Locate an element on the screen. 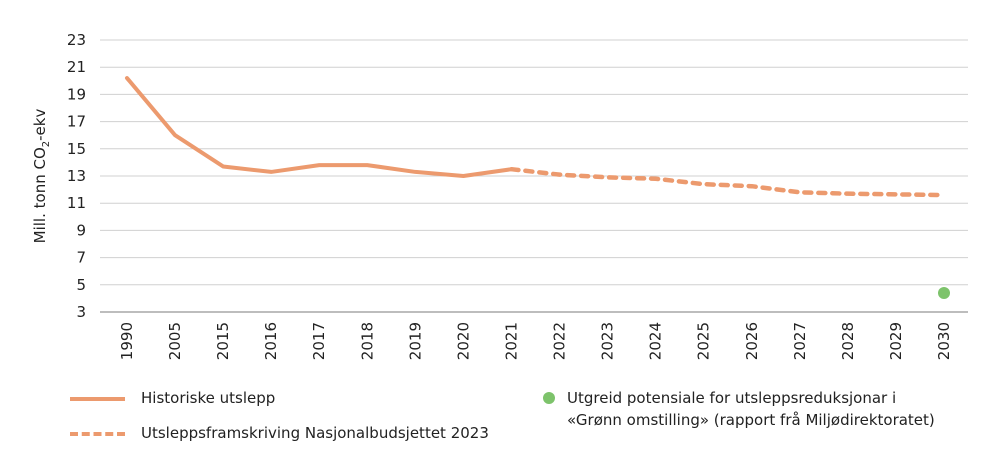 This screenshot has width=999, height=473. x-tick-label: 2017 is located at coordinates (319, 341).